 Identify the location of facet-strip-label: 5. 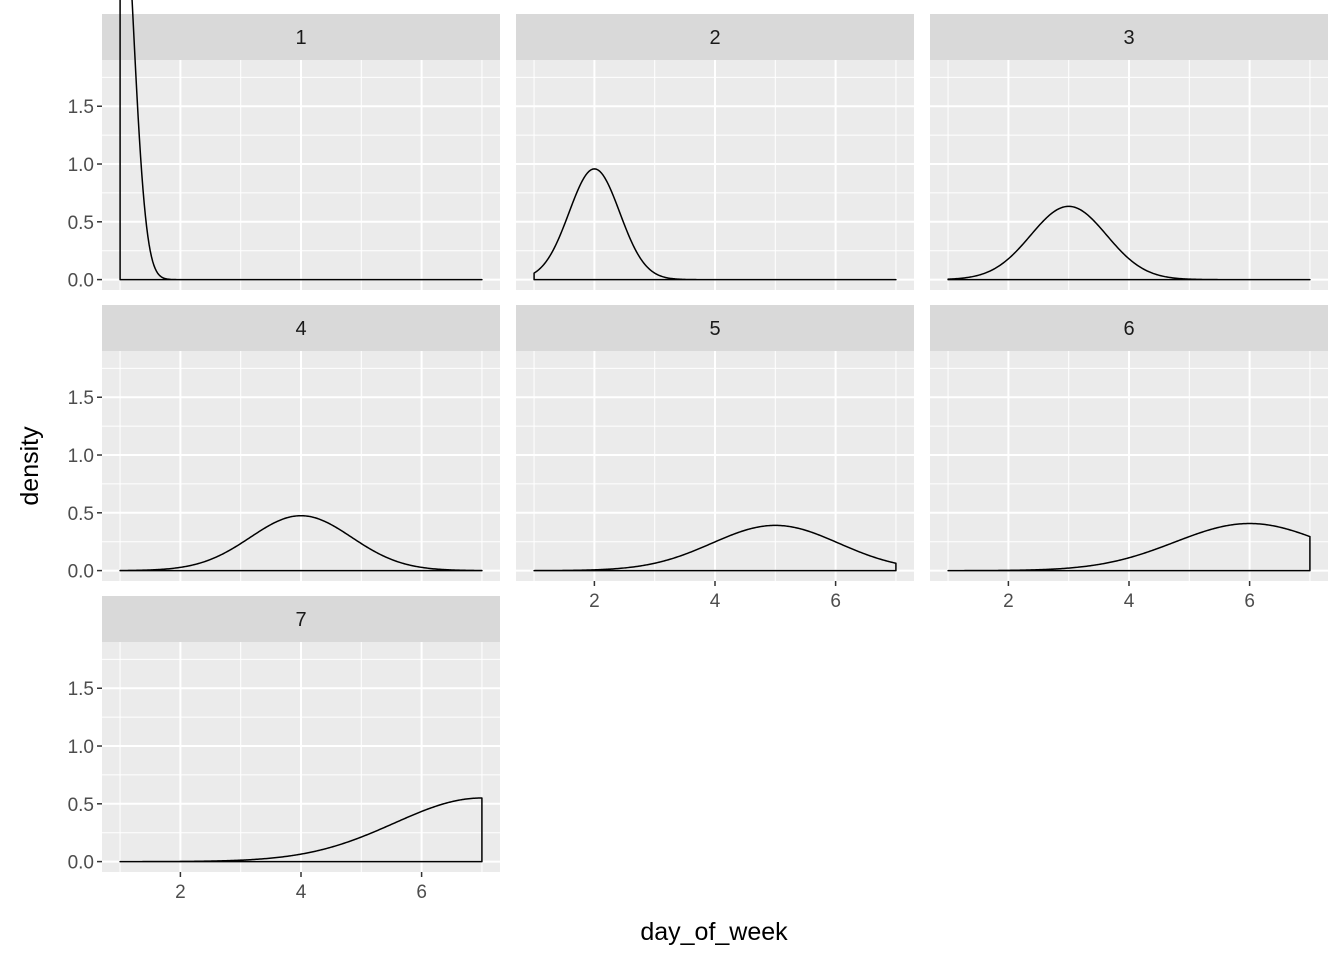
(714, 329).